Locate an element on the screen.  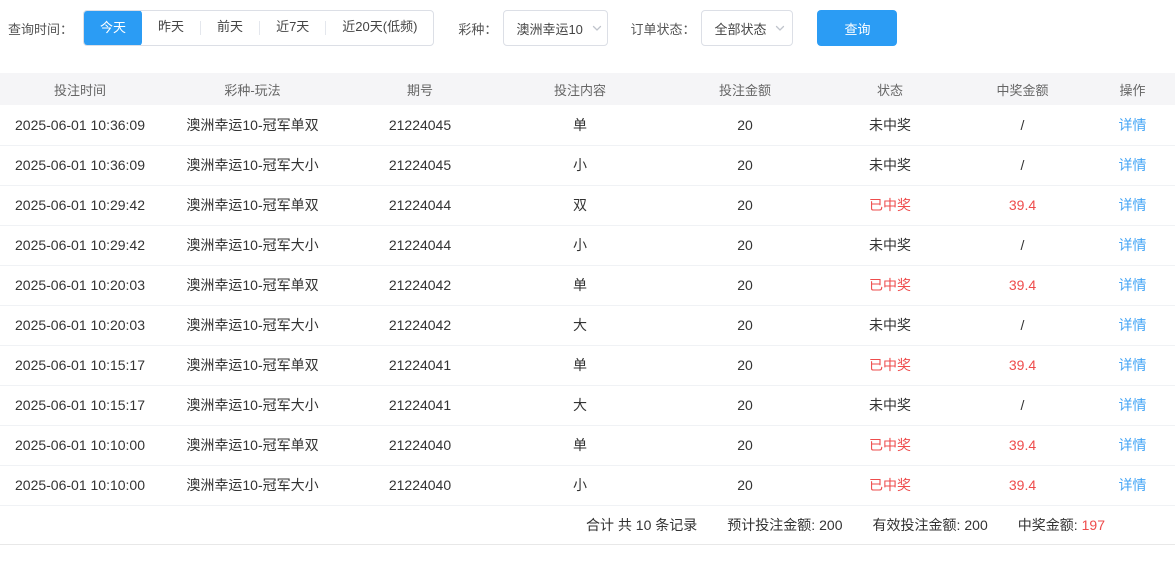
issue-cell: 21224040 is located at coordinates (420, 485).